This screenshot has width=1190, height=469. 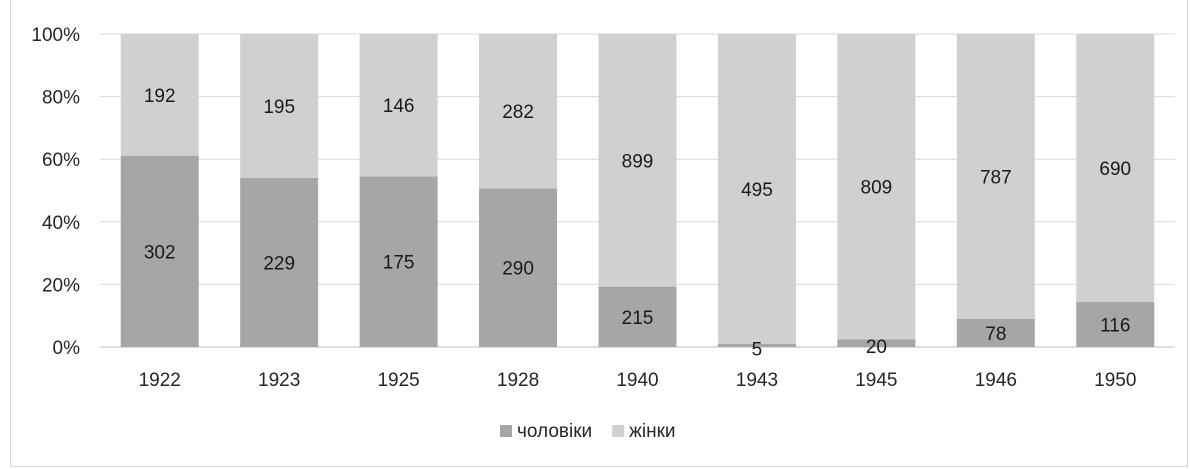 I want to click on data-label: 899, so click(x=638, y=161).